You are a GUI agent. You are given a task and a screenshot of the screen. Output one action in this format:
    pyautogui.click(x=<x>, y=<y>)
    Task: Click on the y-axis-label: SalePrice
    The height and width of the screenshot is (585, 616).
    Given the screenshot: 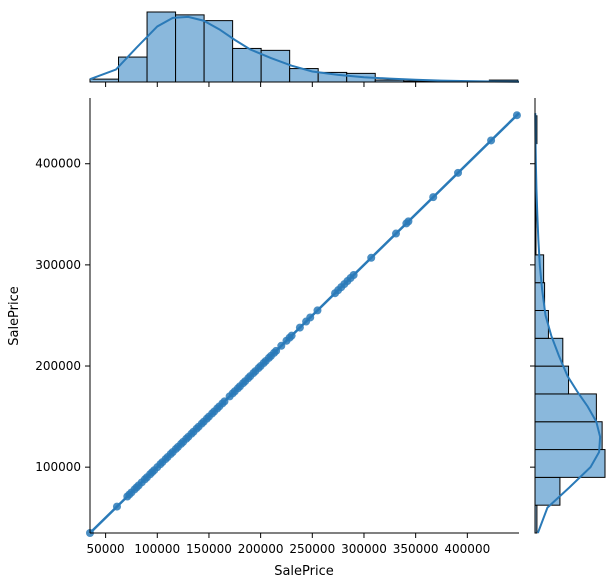 What is the action you would take?
    pyautogui.click(x=14, y=316)
    